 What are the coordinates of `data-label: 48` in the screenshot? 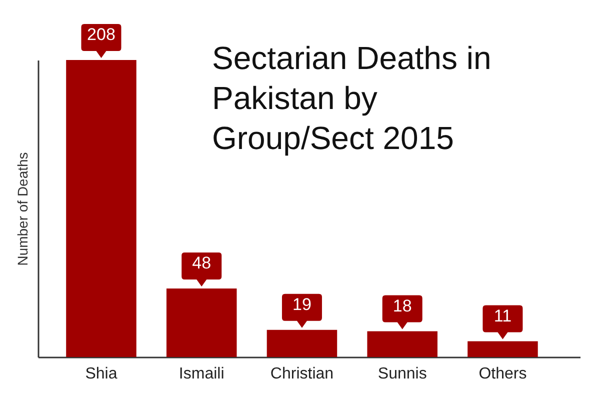 It's located at (202, 262).